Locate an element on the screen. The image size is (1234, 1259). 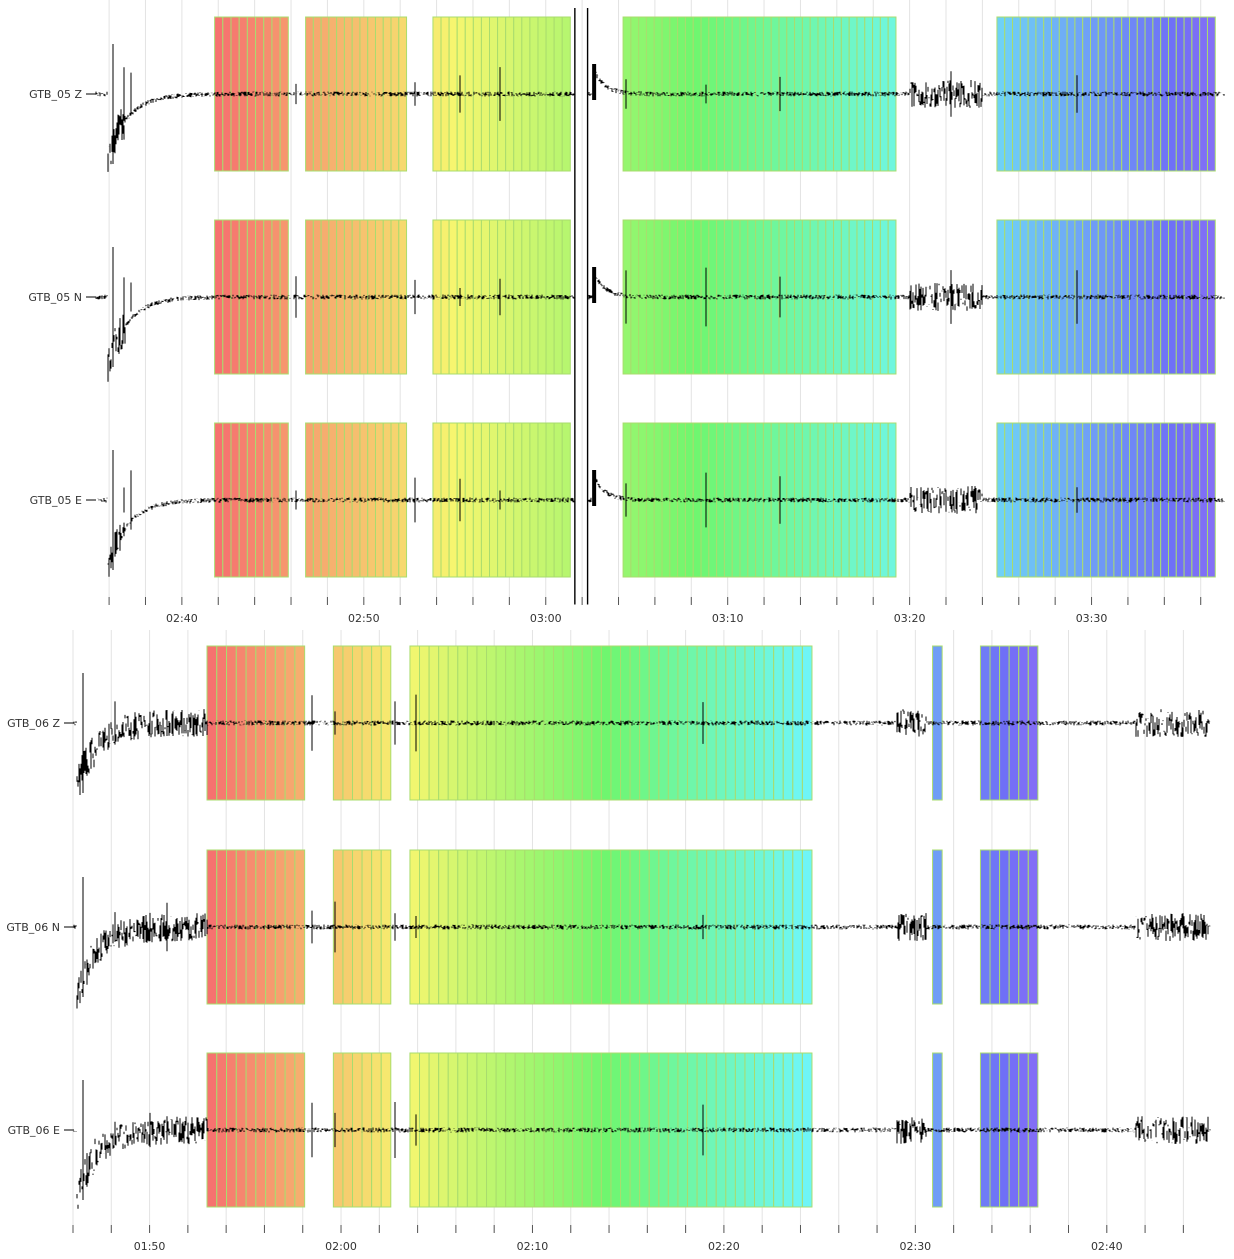
time-axis: 02:40 02:50 03:00 03:10 03:20 03:30 is located at coordinates (662, 611).